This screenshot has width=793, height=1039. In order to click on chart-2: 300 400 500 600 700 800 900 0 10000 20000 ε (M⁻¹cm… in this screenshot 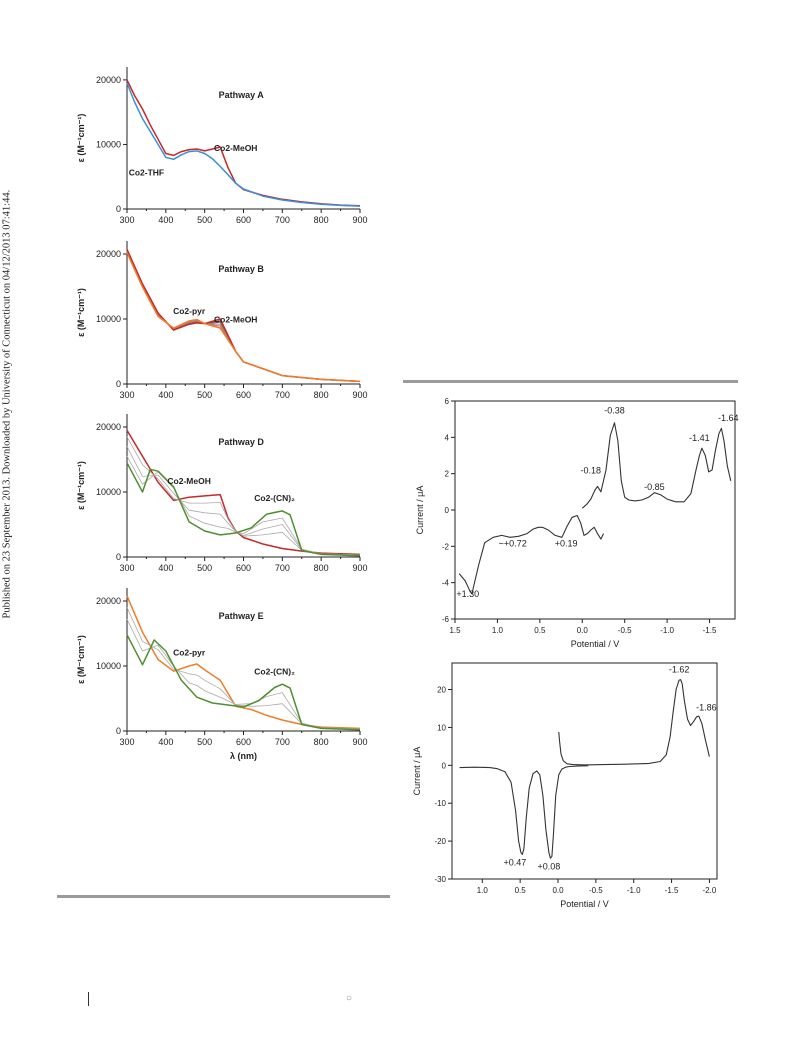, I will do `click(222, 320)`.